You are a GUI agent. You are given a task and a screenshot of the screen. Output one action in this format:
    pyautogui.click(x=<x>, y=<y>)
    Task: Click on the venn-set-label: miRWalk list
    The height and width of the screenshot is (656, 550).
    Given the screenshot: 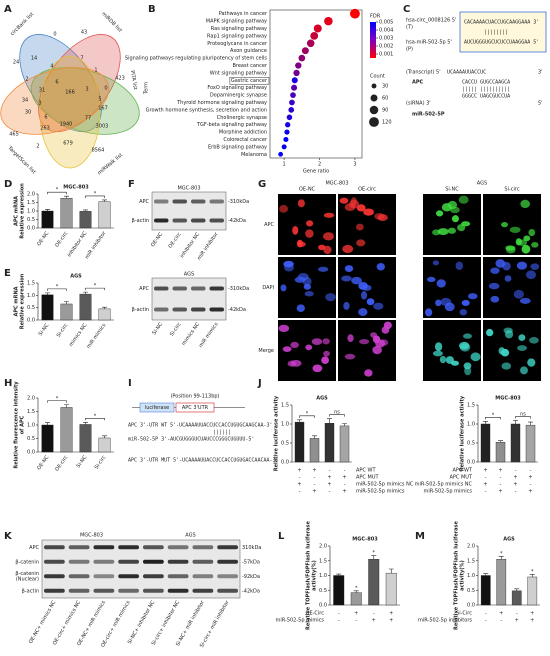 What is the action you would take?
    pyautogui.click(x=110, y=164)
    